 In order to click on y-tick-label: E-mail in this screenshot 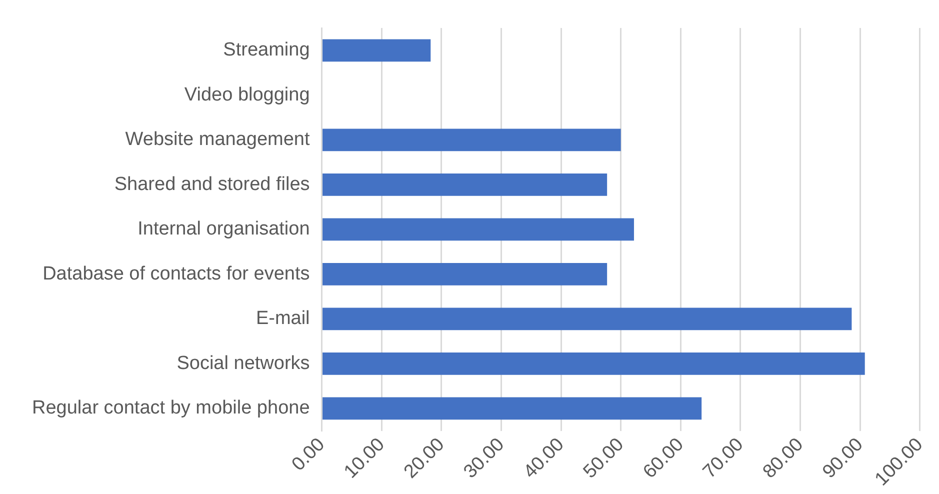, I will do `click(283, 319)`.